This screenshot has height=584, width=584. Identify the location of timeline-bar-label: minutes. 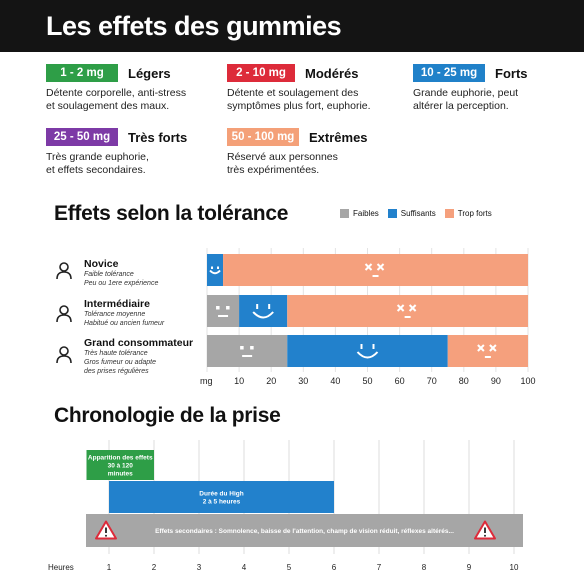
(120, 474).